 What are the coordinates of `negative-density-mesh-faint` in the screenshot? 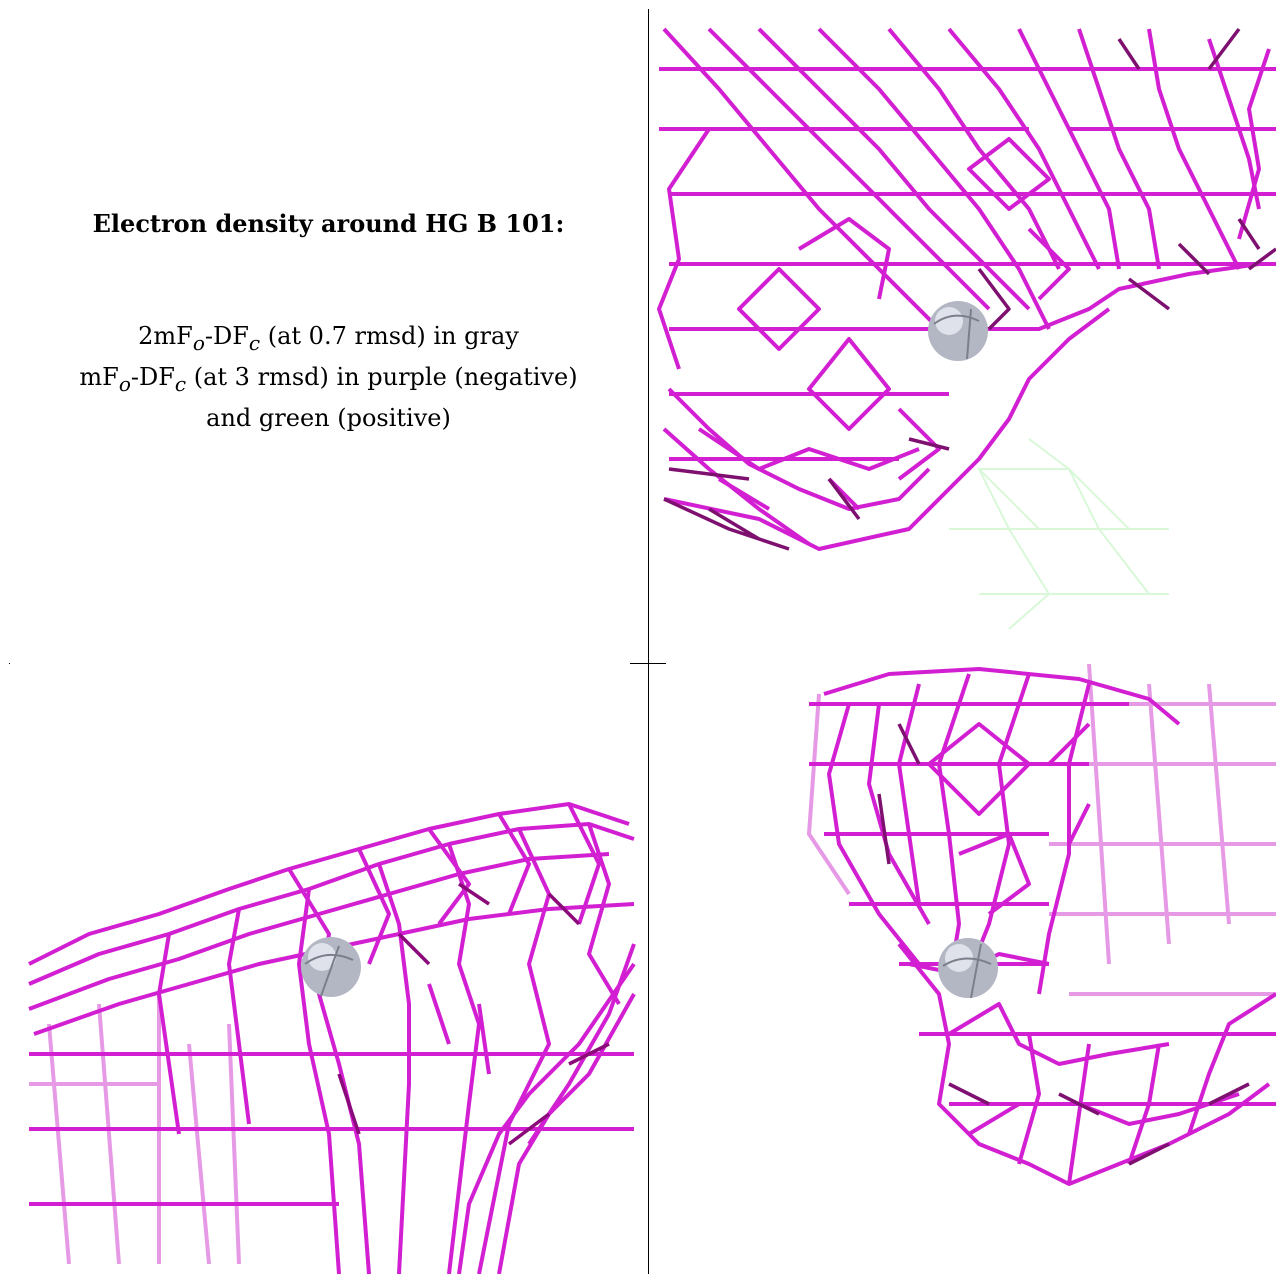 It's located at (1041, 830).